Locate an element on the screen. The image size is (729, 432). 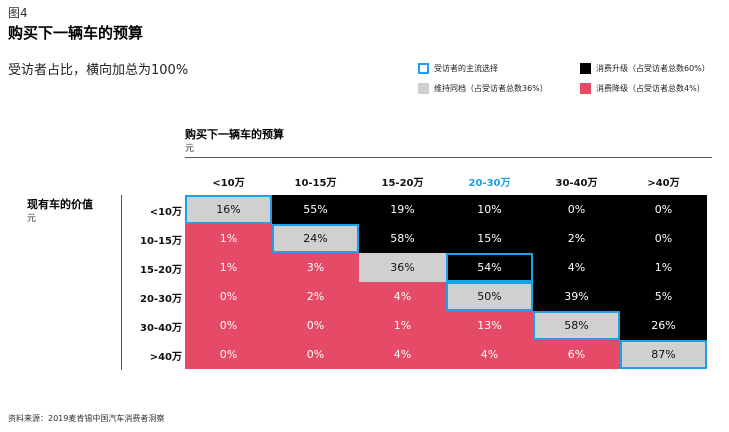
heatmap-cell: 39% is located at coordinates (576, 296).